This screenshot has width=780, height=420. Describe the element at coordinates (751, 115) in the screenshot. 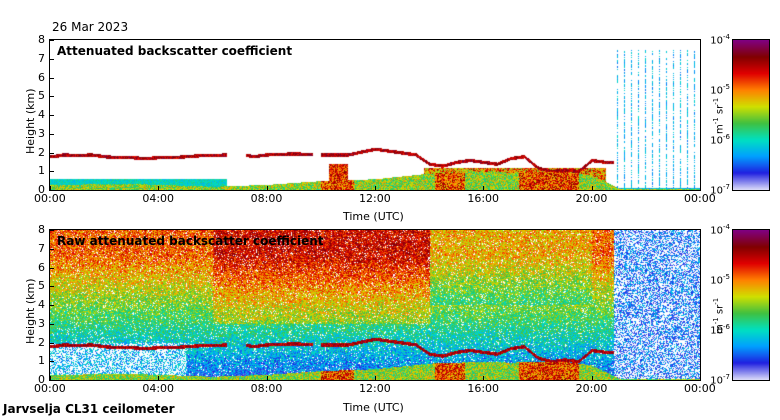

I see `top-colorbar` at that location.